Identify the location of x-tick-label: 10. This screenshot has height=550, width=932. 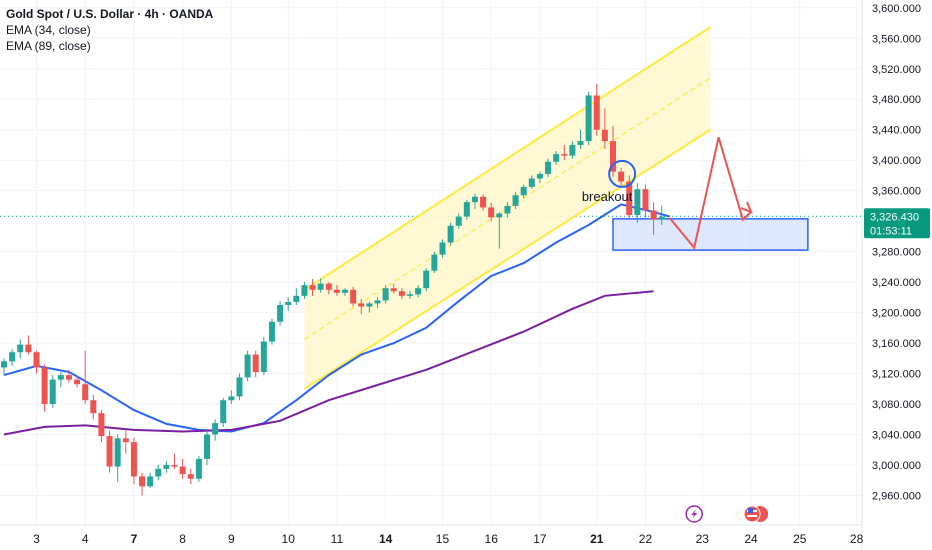
(289, 539).